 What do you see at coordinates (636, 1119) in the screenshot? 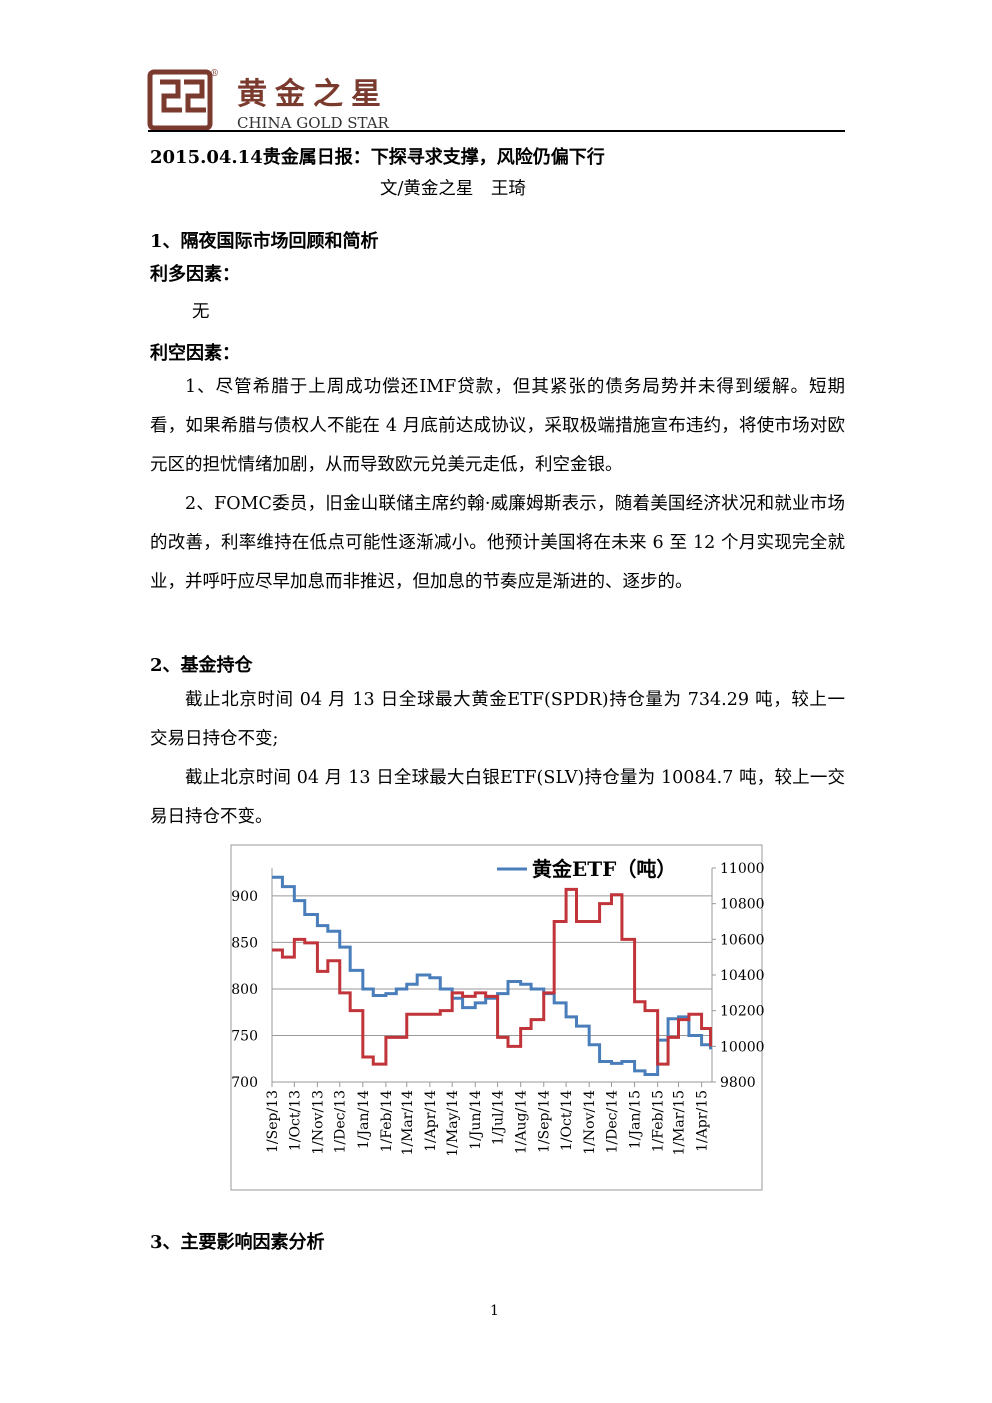
I see `x-tick-label: 1/Jan/15` at bounding box center [636, 1119].